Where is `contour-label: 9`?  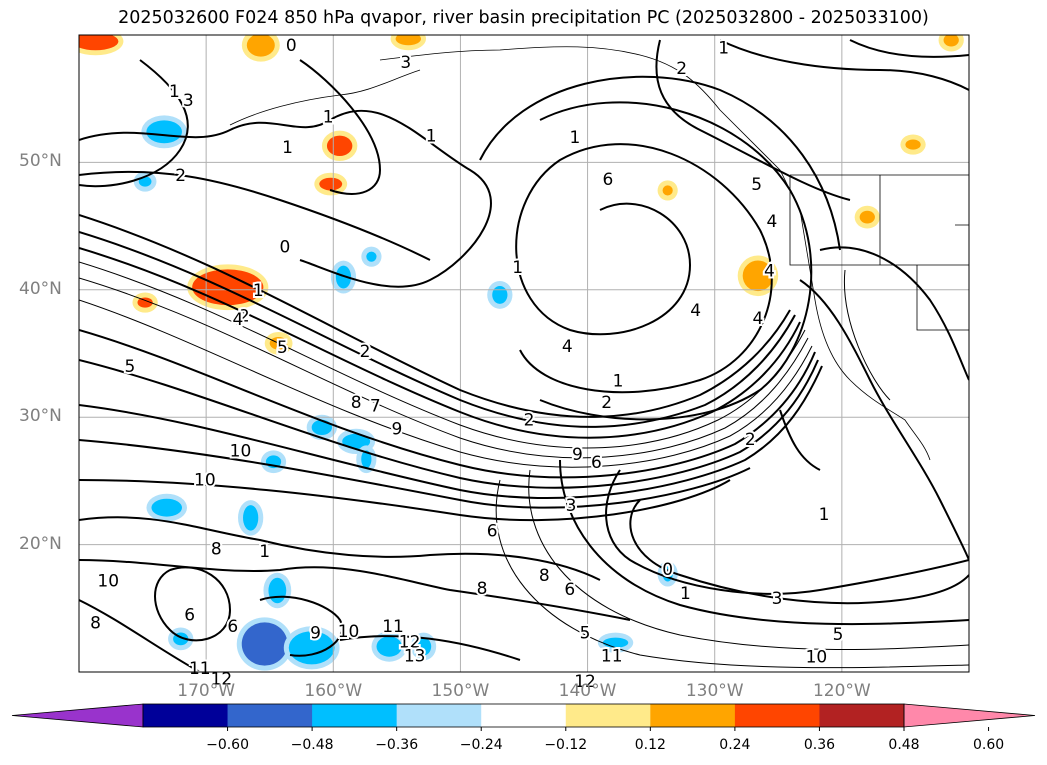
contour-label: 9 is located at coordinates (315, 634).